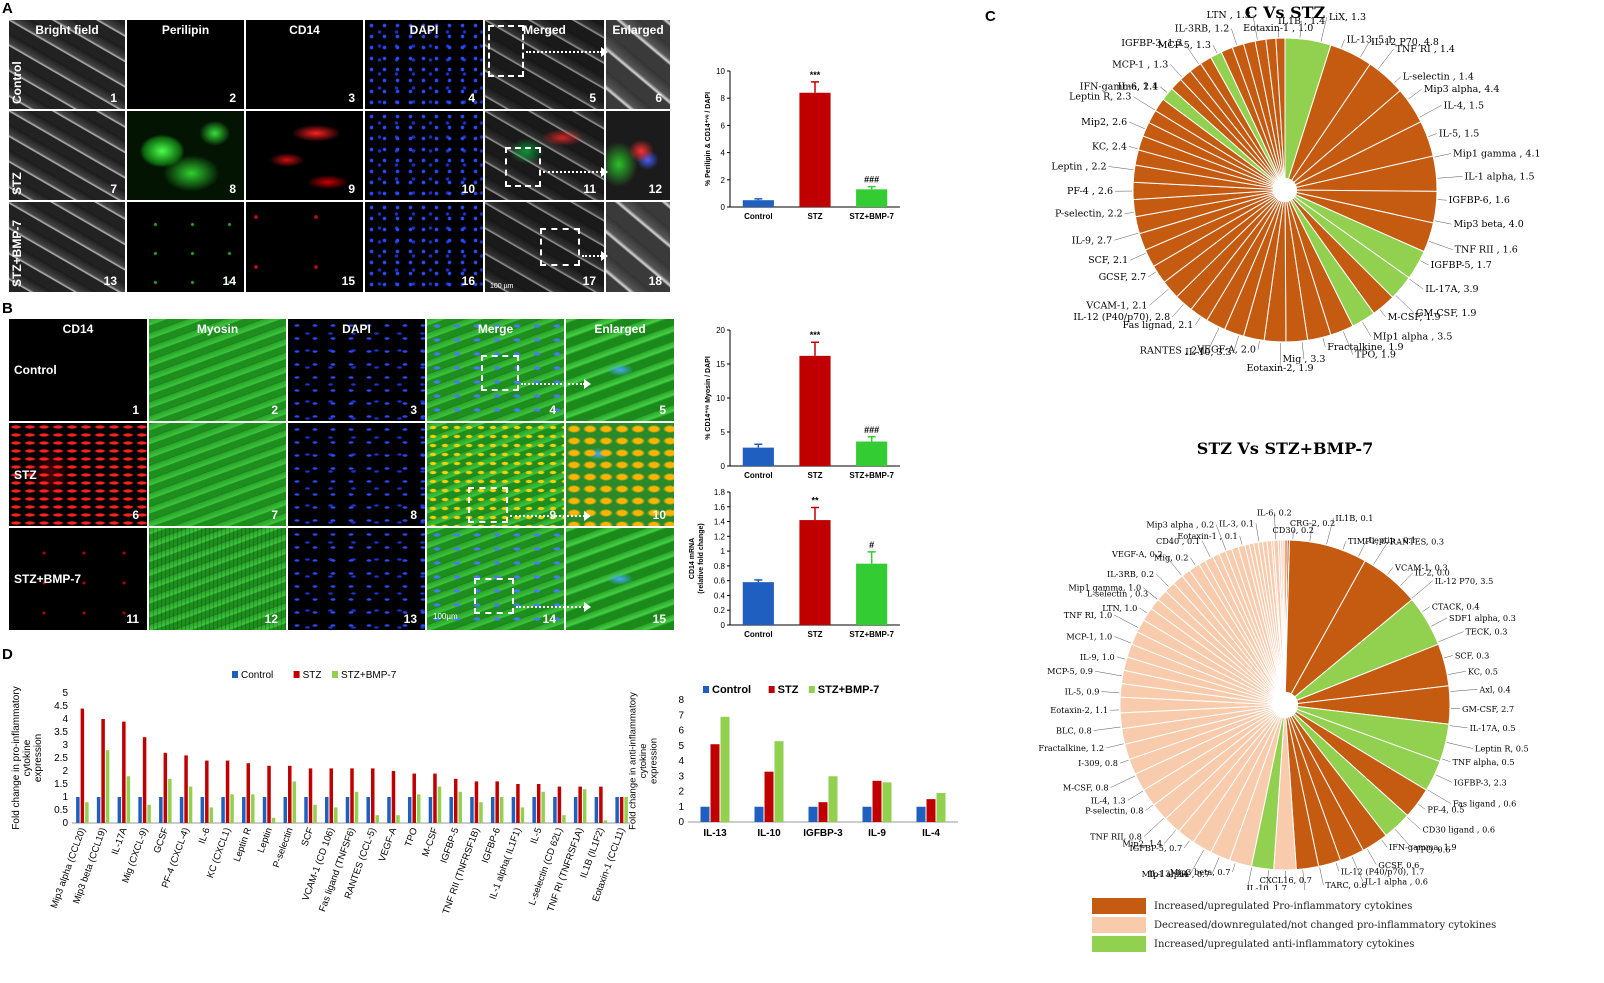 Image resolution: width=1604 pixels, height=983 pixels. Describe the element at coordinates (1109, 146) in the screenshot. I see `pie-slice-label: KC, 2.4` at that location.